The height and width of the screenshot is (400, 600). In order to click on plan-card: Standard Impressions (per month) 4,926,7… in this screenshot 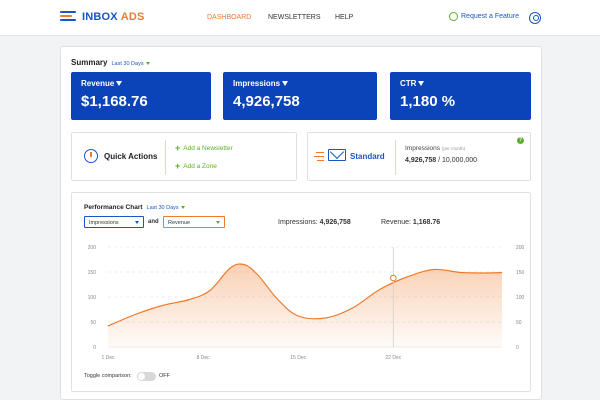, I will do `click(419, 156)`.